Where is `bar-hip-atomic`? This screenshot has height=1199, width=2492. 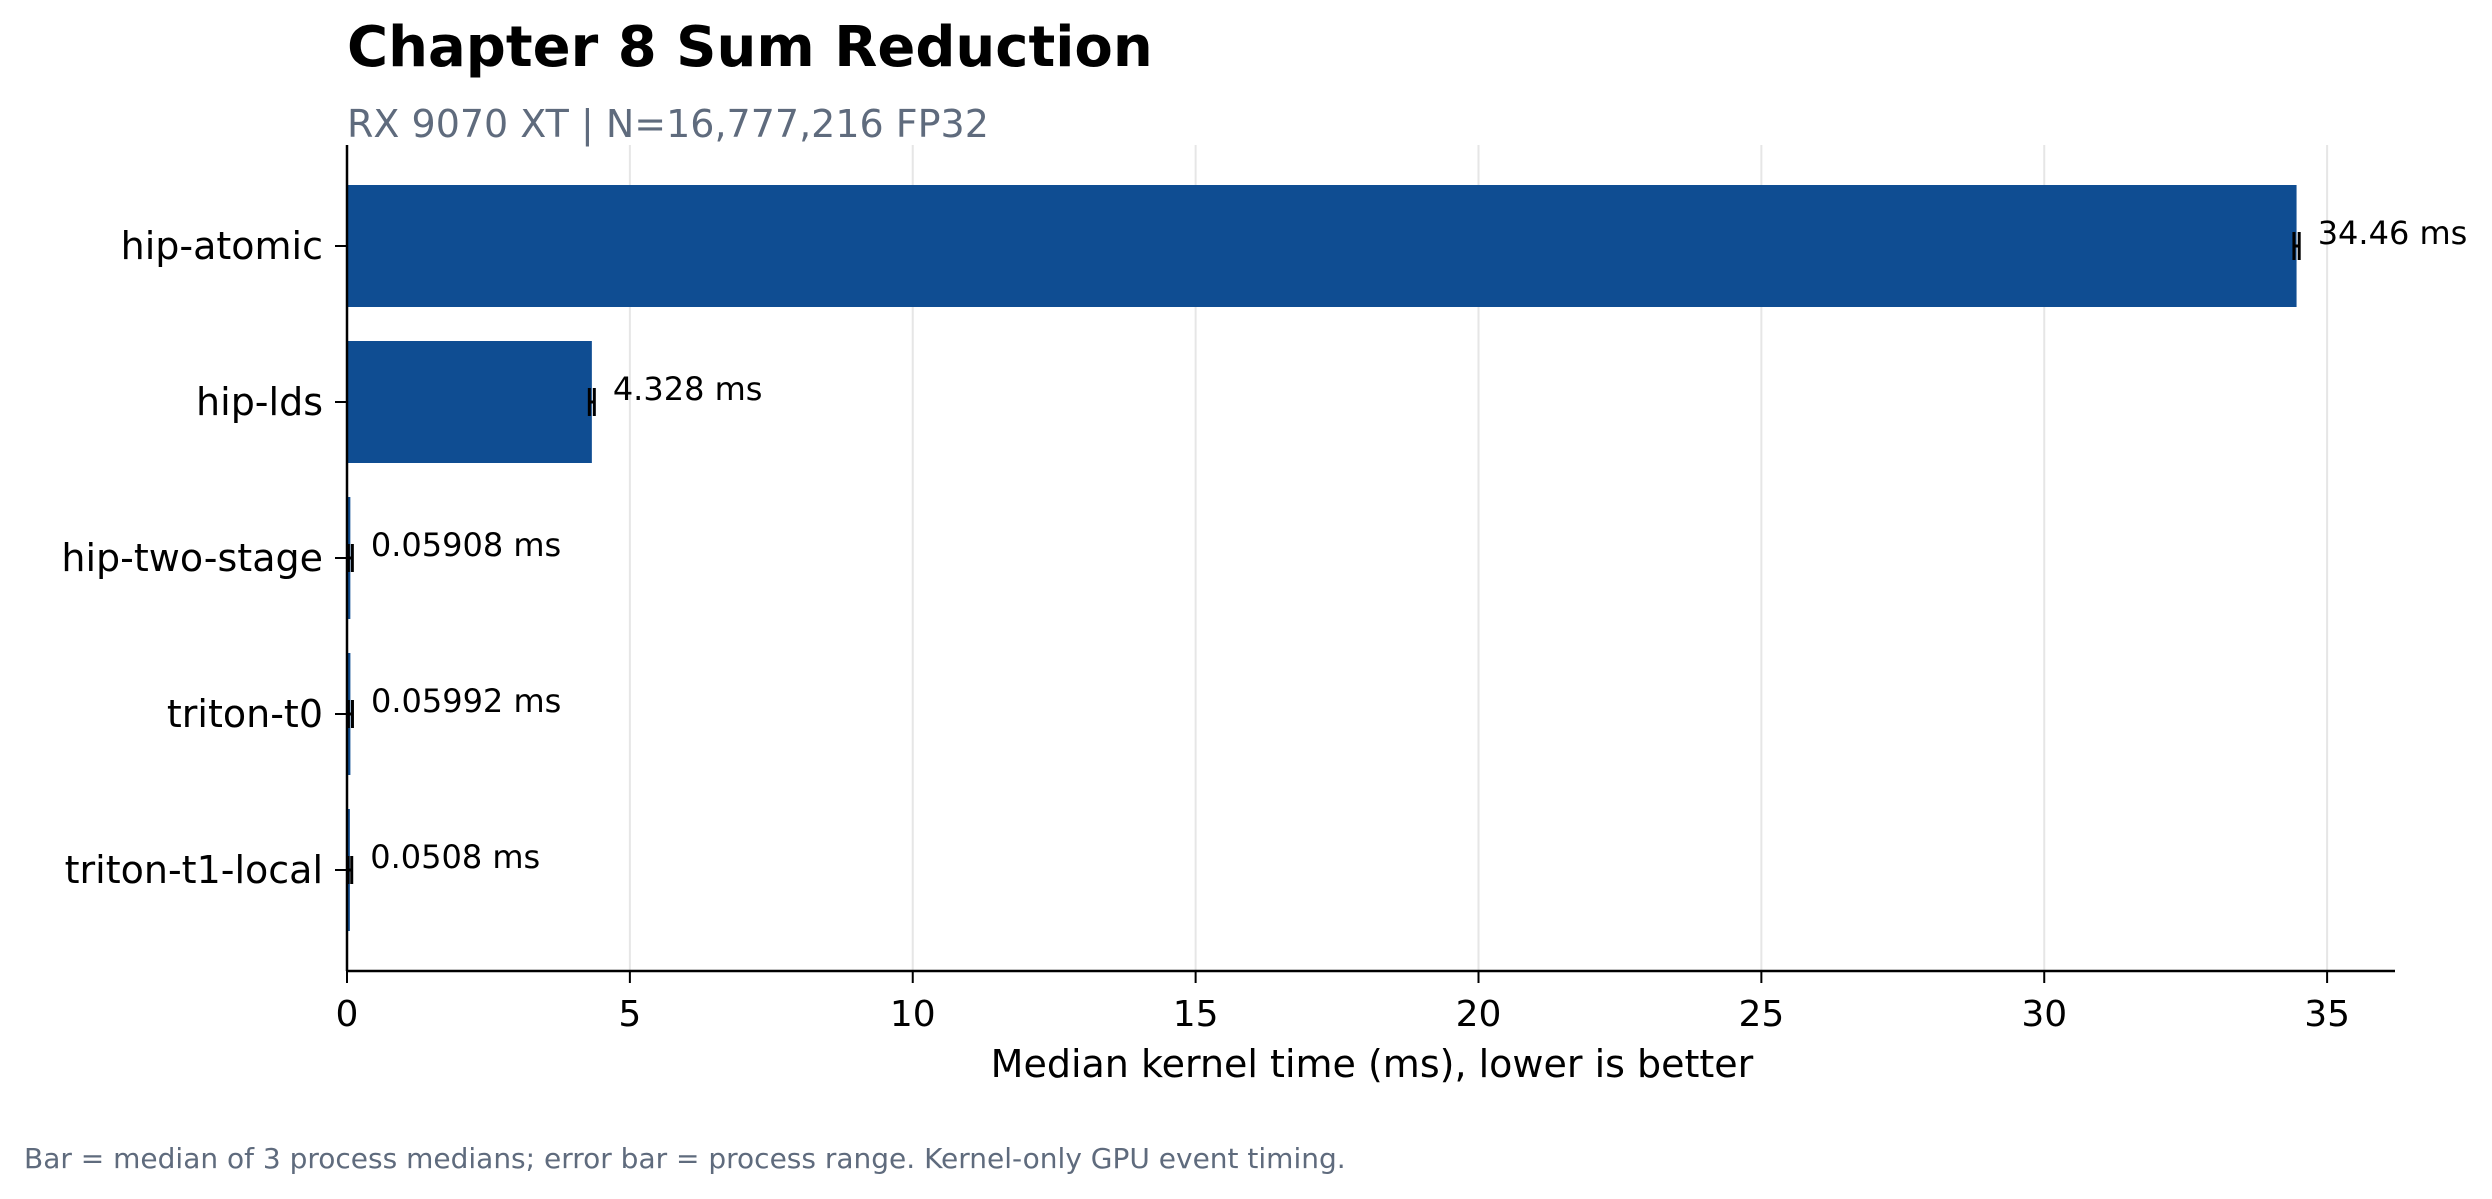 bar-hip-atomic is located at coordinates (1322, 246).